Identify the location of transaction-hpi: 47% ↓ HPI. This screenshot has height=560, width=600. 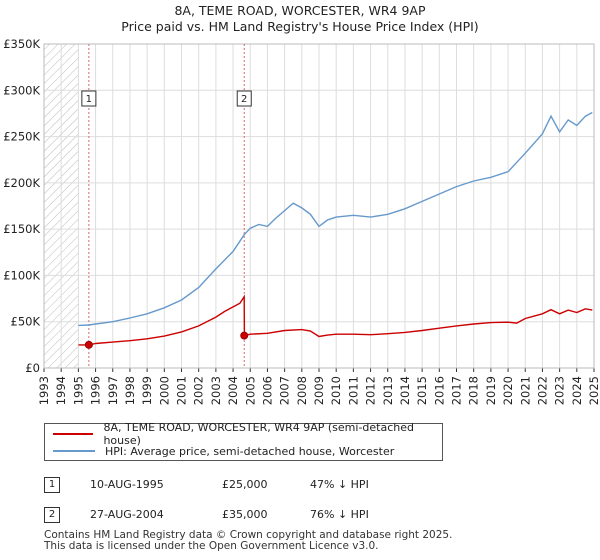
(339, 484).